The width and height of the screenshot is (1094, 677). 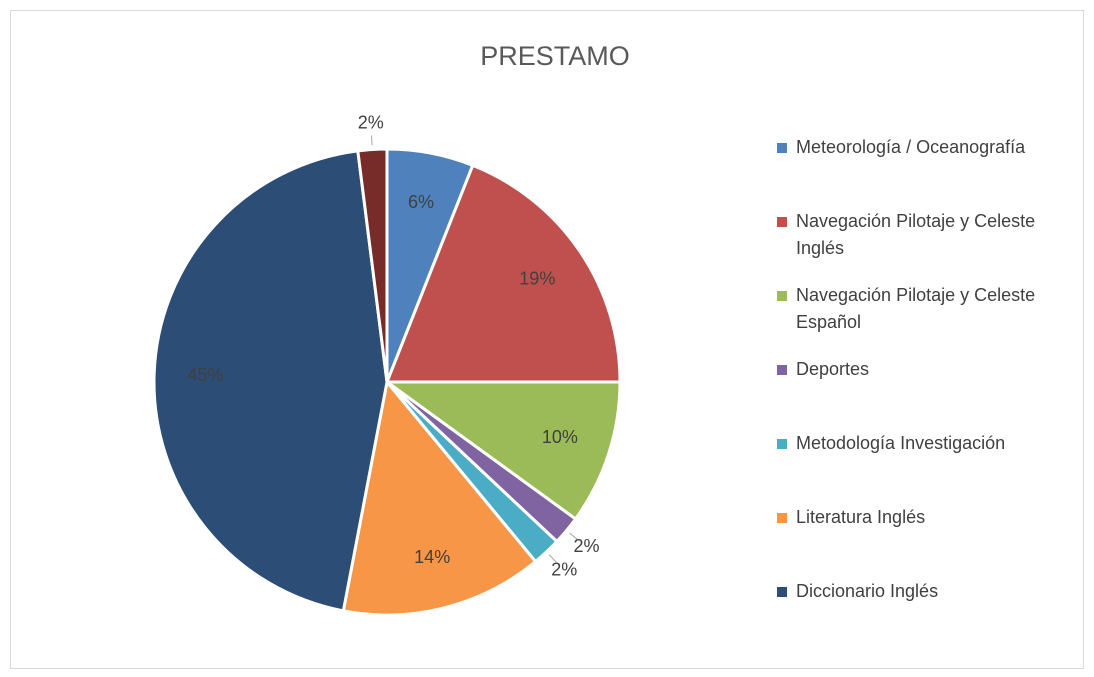 What do you see at coordinates (916, 234) in the screenshot?
I see `legend-label: Navegación Pilotaje y Celeste Inglés` at bounding box center [916, 234].